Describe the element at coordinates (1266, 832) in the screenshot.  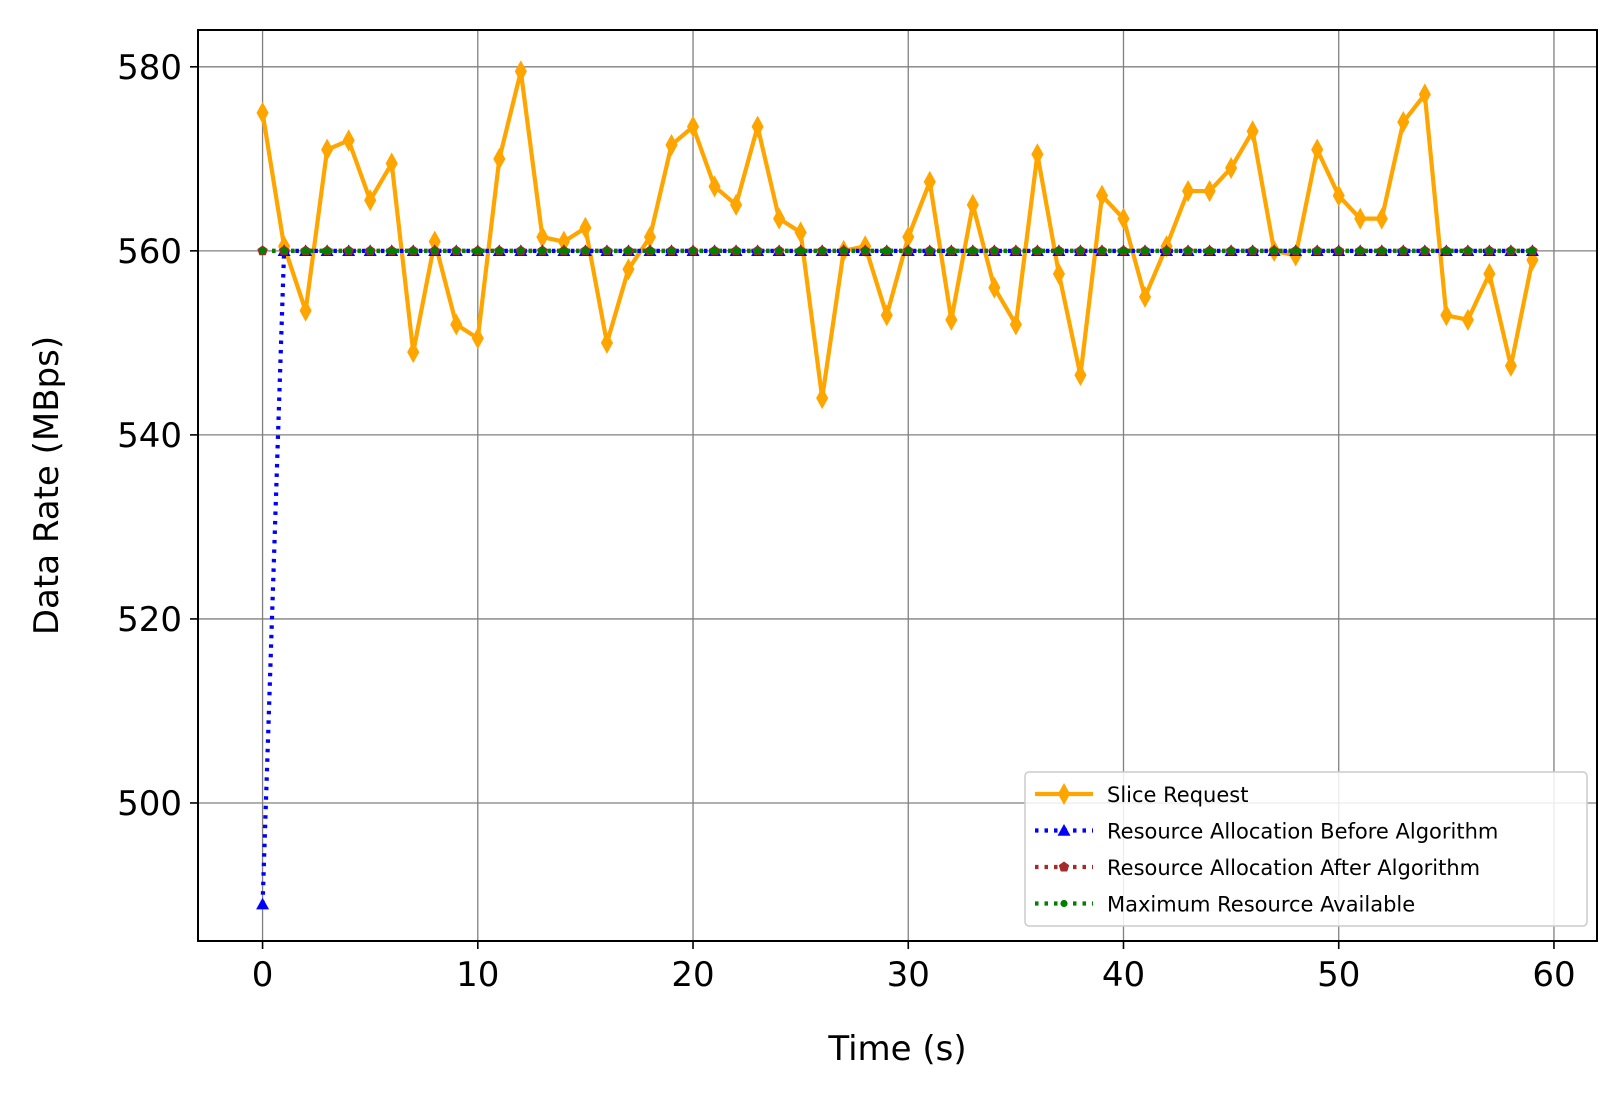
I see `legend-entry: Resource Allocation Before Algorithm` at that location.